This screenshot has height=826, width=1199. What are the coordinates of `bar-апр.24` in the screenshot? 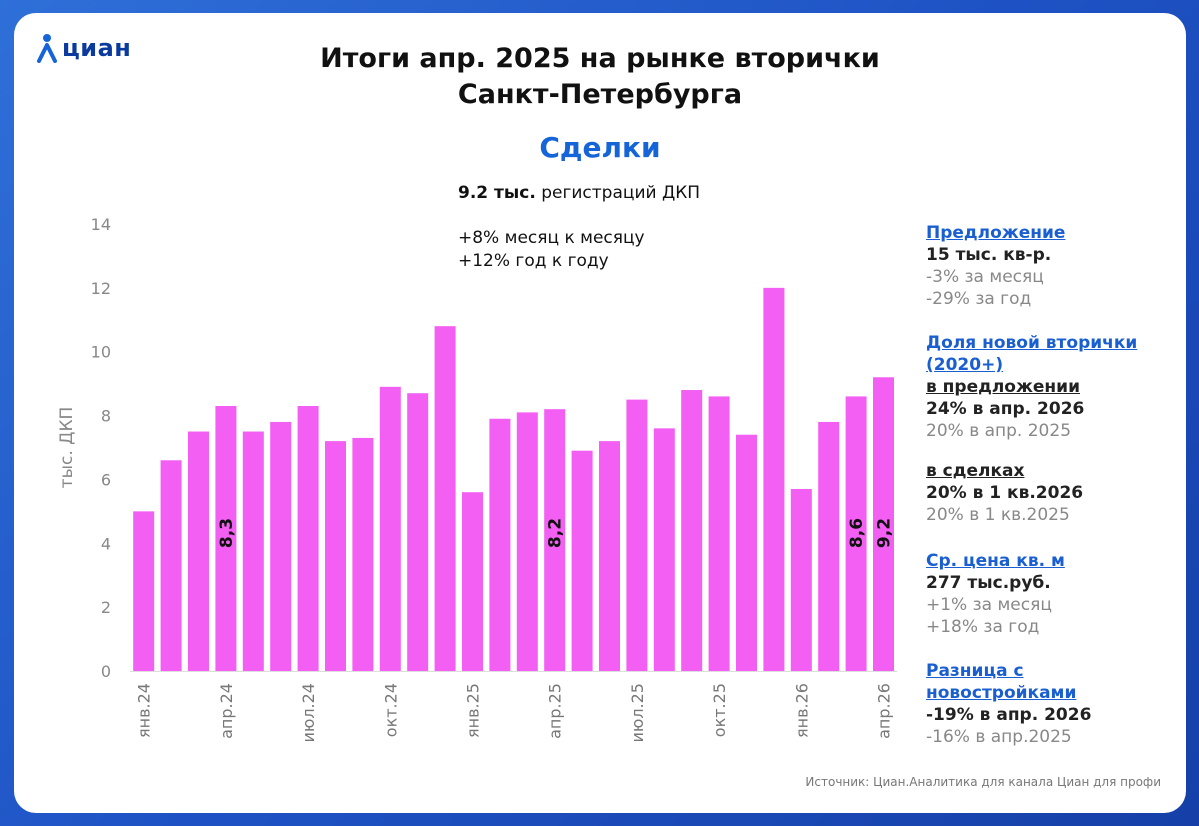 It's located at (226, 538).